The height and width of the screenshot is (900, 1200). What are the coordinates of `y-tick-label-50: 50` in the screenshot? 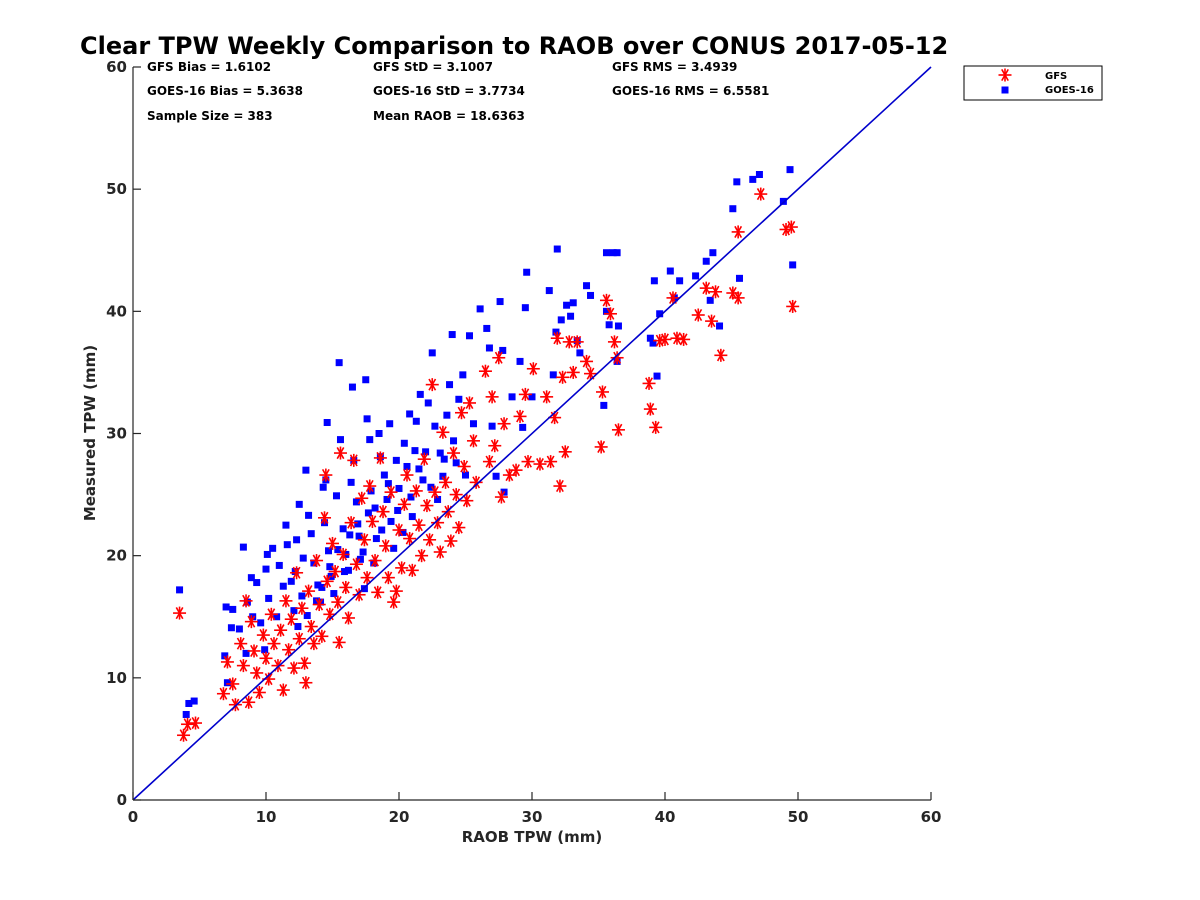 It's located at (116, 189).